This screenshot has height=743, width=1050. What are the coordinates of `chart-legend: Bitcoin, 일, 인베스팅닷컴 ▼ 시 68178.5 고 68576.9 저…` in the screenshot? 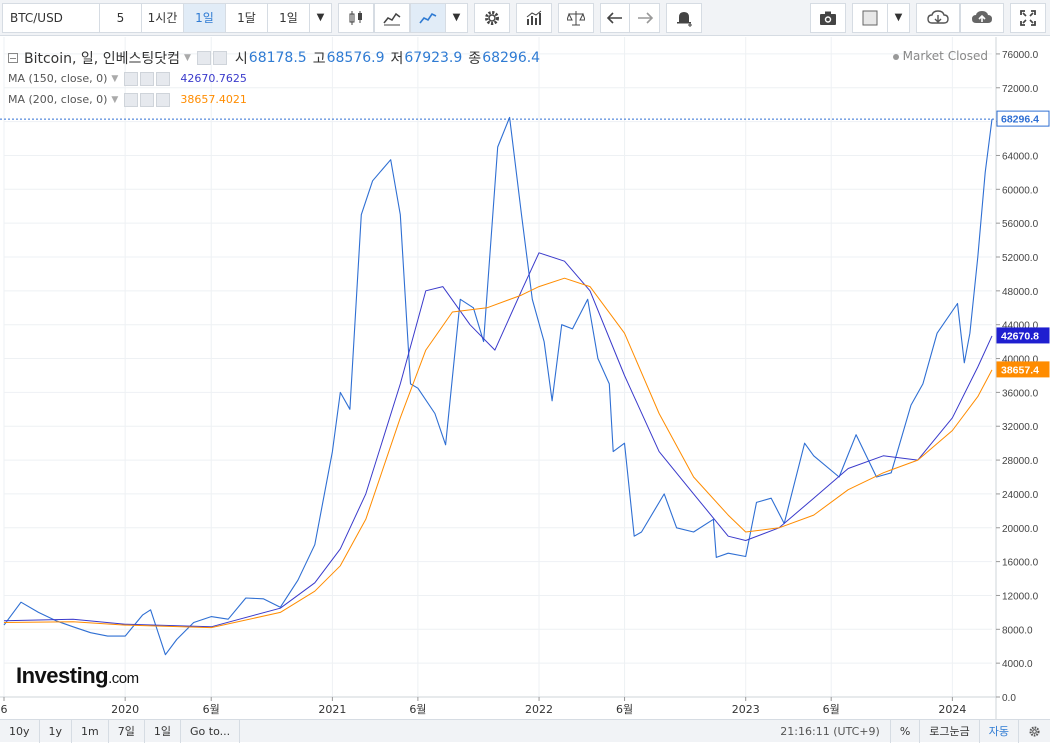 It's located at (274, 78).